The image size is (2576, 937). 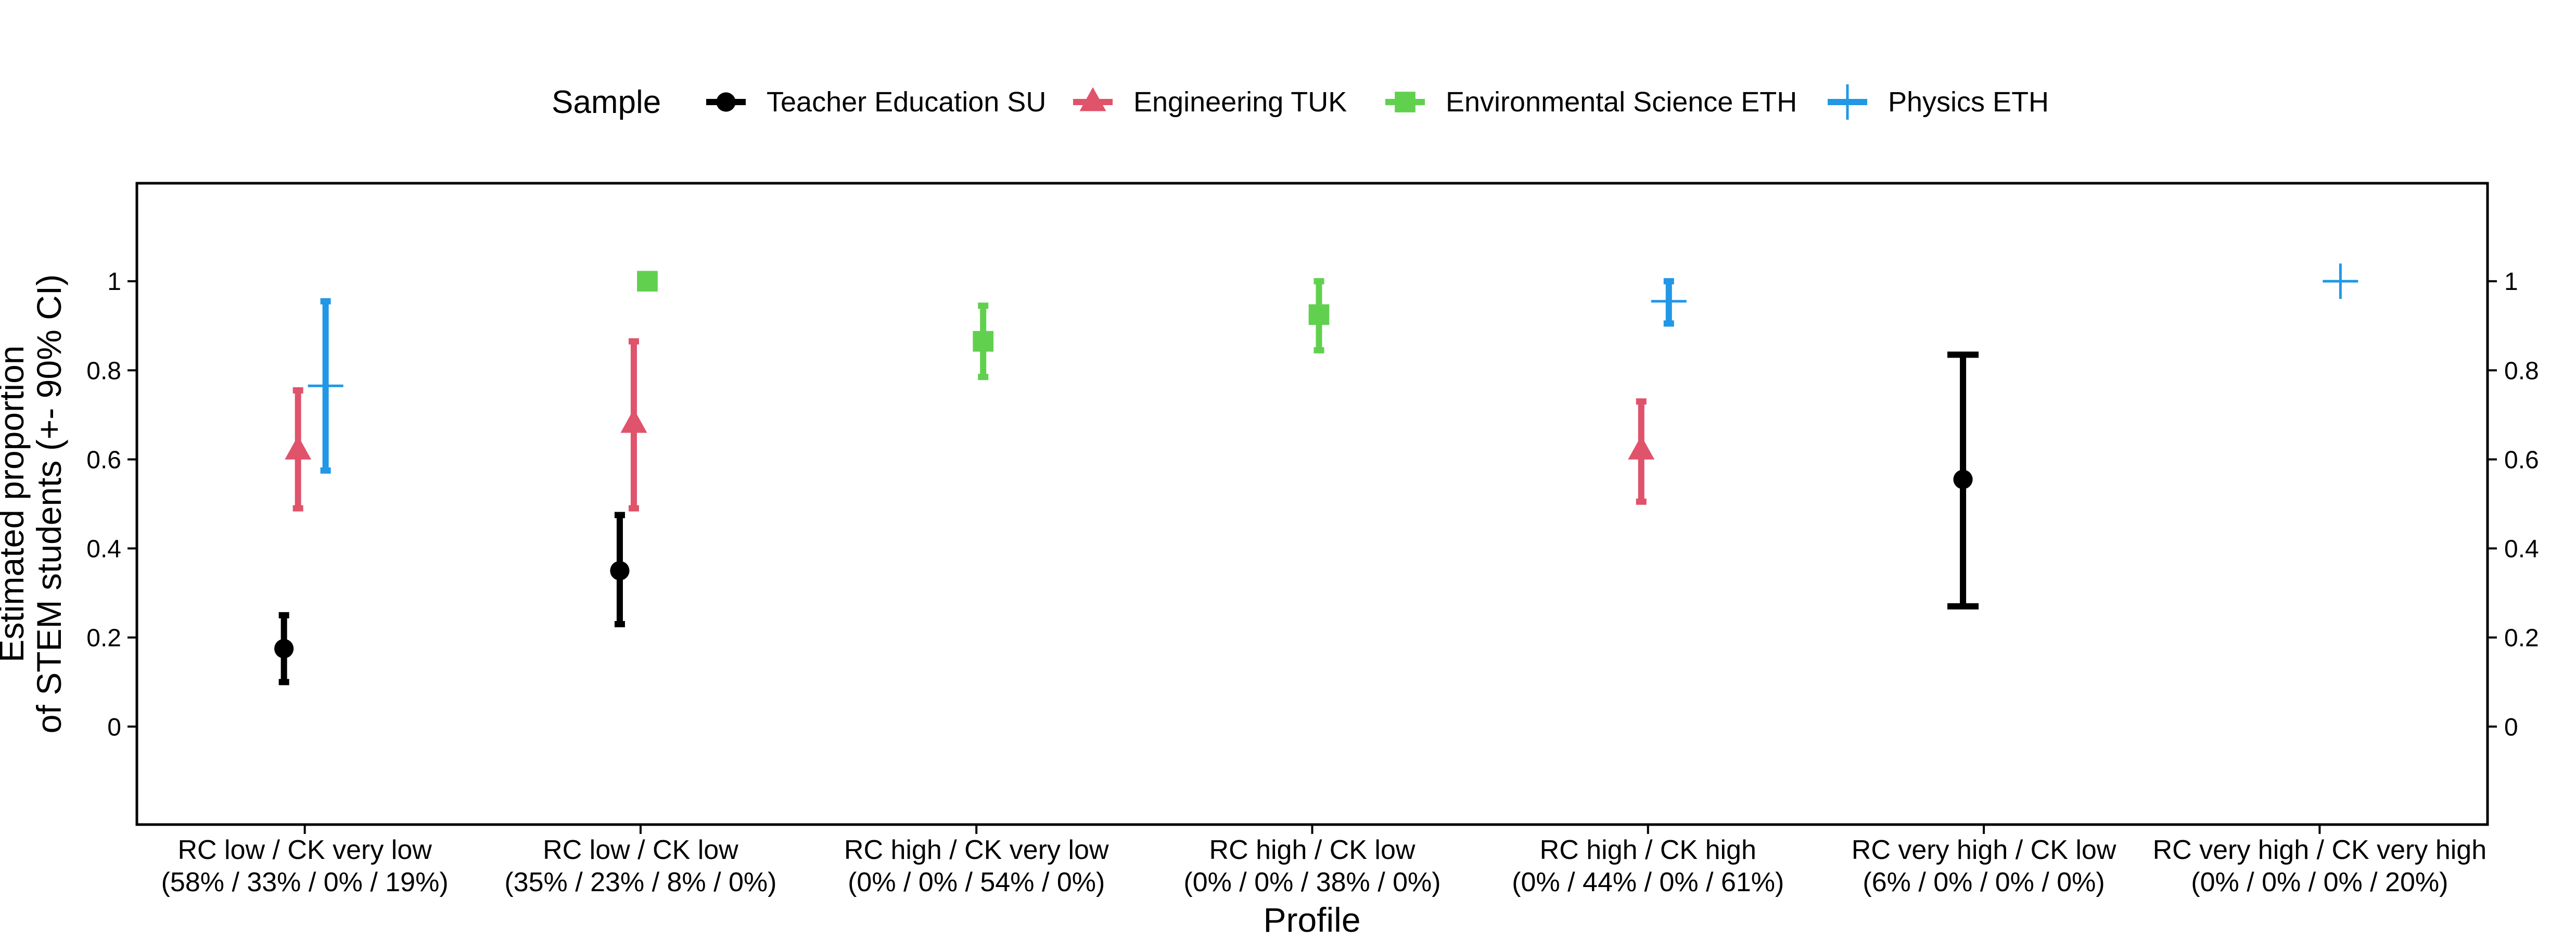 What do you see at coordinates (1968, 102) in the screenshot?
I see `legend-label-3: Physics ETH` at bounding box center [1968, 102].